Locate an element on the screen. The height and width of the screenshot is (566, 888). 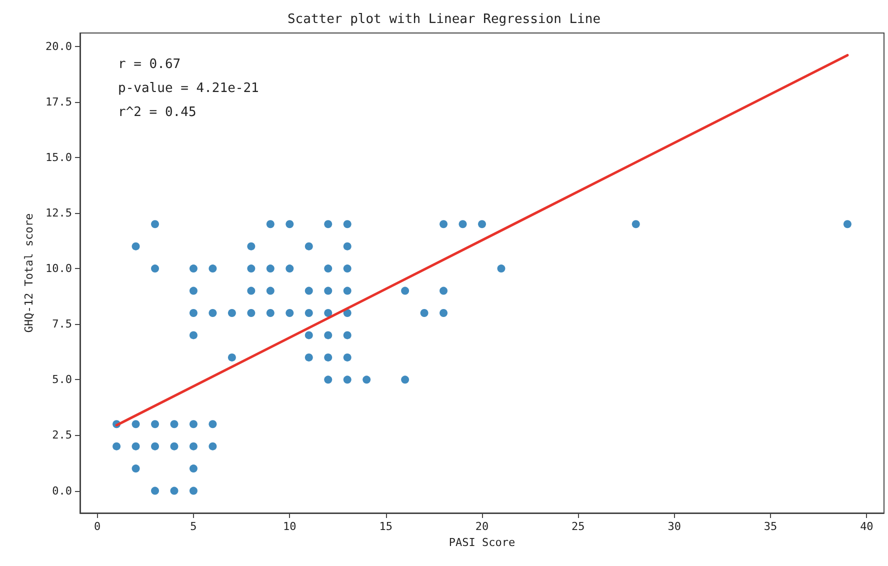
annotation: r = 0.67 is located at coordinates (149, 64).